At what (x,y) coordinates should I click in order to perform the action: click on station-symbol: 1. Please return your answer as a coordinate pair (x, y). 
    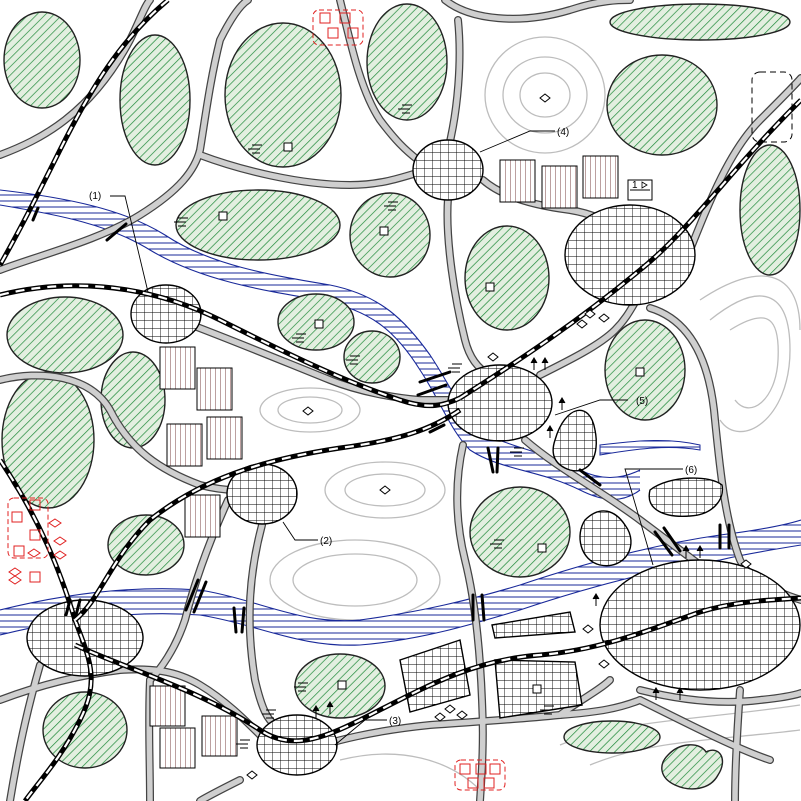
    Looking at the image, I should click on (640, 190).